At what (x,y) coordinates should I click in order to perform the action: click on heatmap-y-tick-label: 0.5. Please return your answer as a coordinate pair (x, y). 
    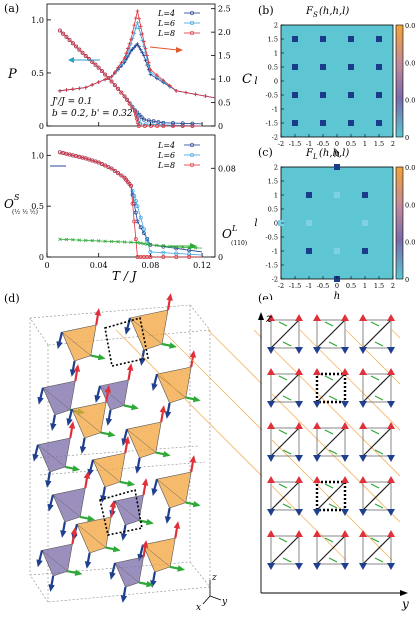
    Looking at the image, I should click on (273, 210).